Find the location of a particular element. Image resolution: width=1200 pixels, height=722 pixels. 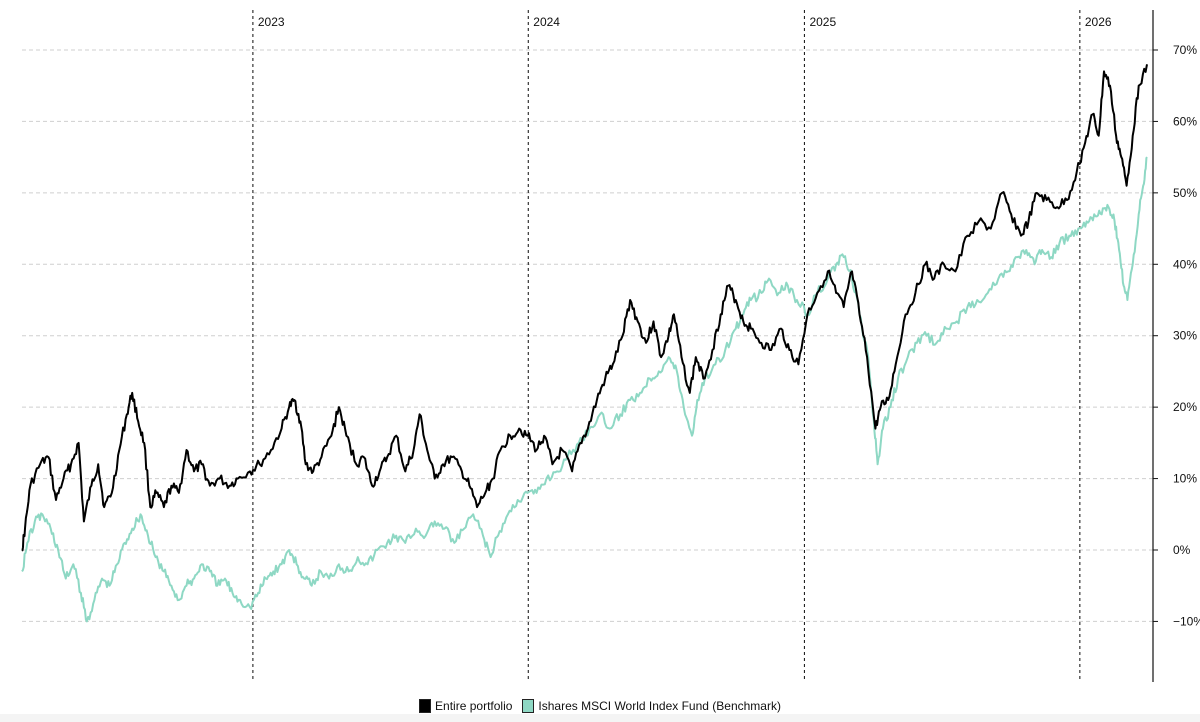

year-marker-label: 2024 is located at coordinates (546, 22).